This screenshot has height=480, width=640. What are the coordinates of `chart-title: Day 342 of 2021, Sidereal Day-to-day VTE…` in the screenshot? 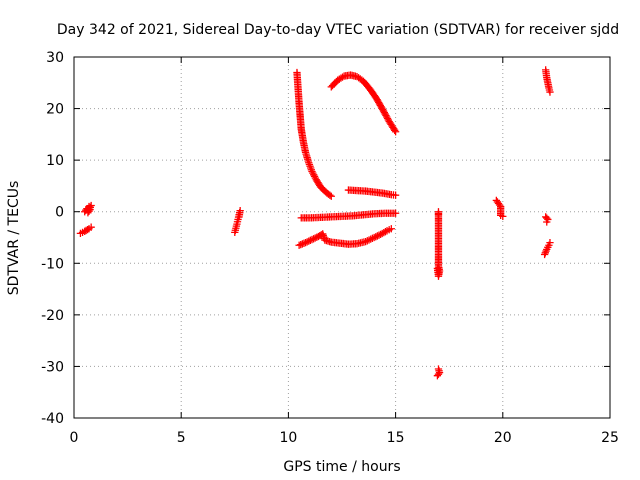 It's located at (338, 30).